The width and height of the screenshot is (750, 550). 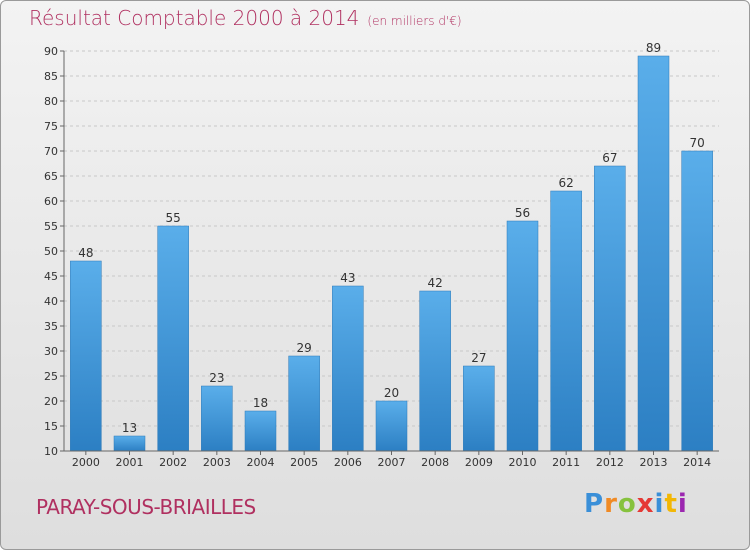 What do you see at coordinates (86, 462) in the screenshot?
I see `x-tick-label: 2000` at bounding box center [86, 462].